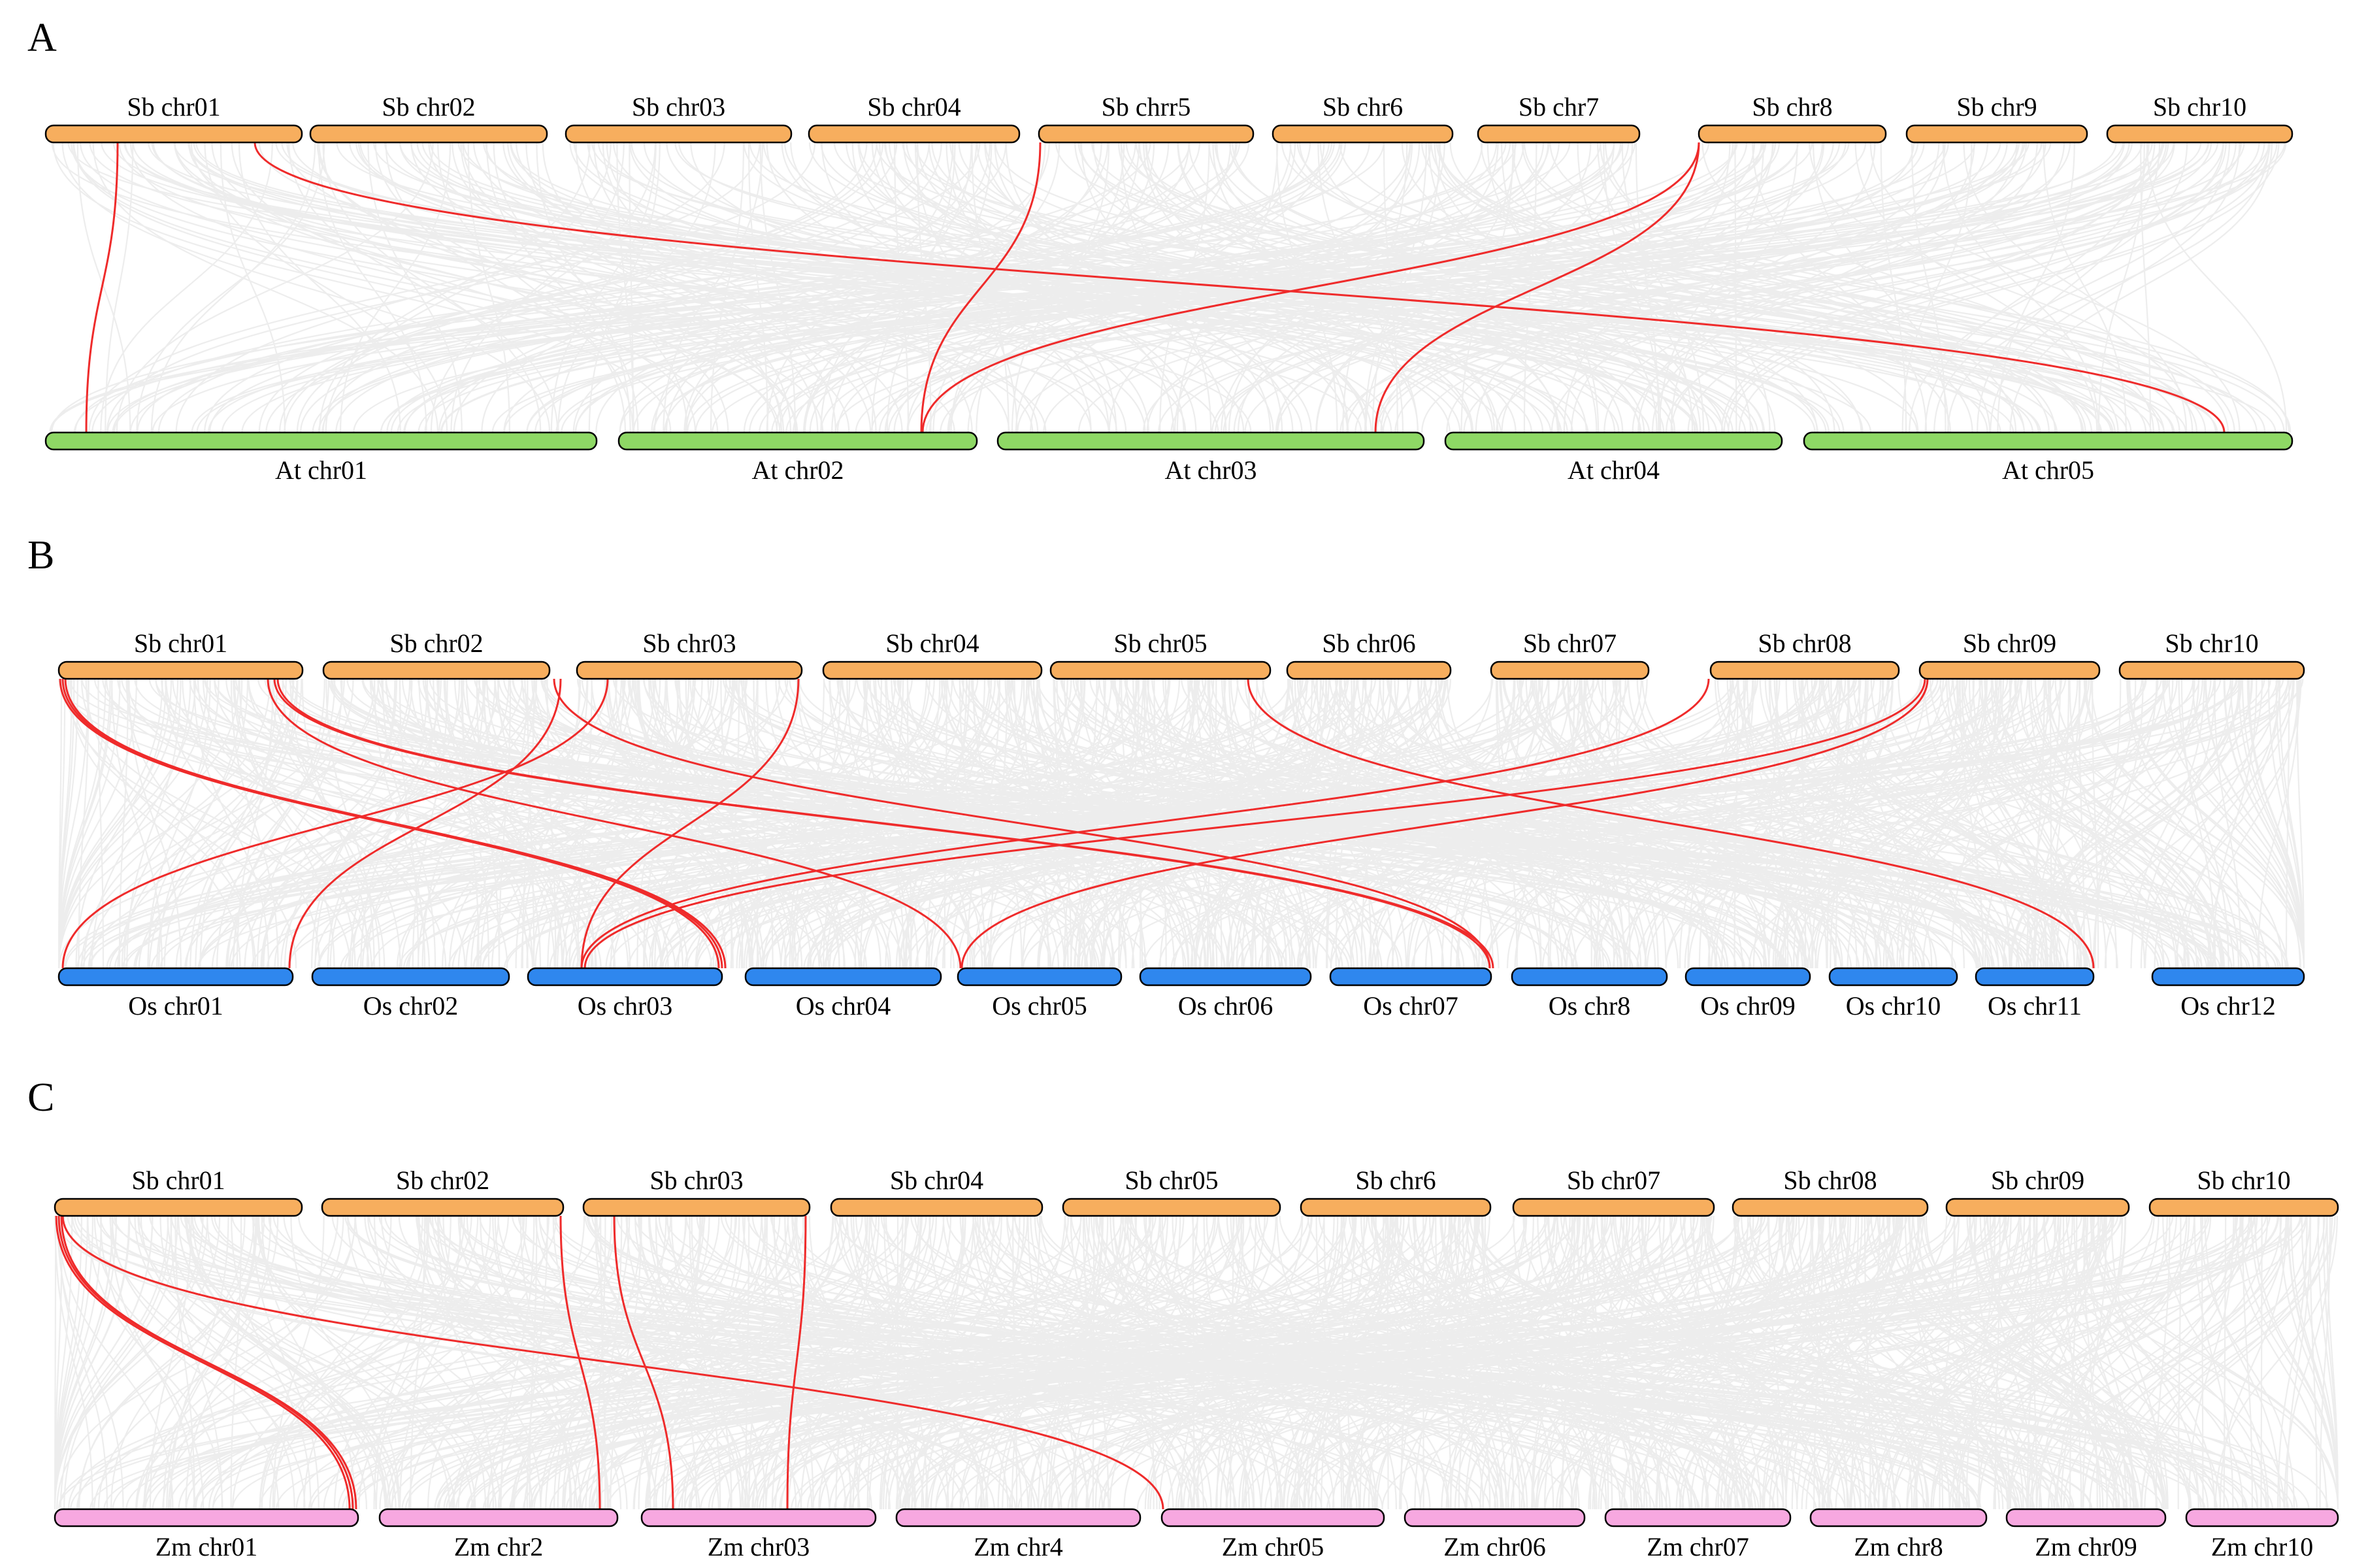 The height and width of the screenshot is (1568, 2366). I want to click on chromosome-label: Sb chr10, so click(2211, 643).